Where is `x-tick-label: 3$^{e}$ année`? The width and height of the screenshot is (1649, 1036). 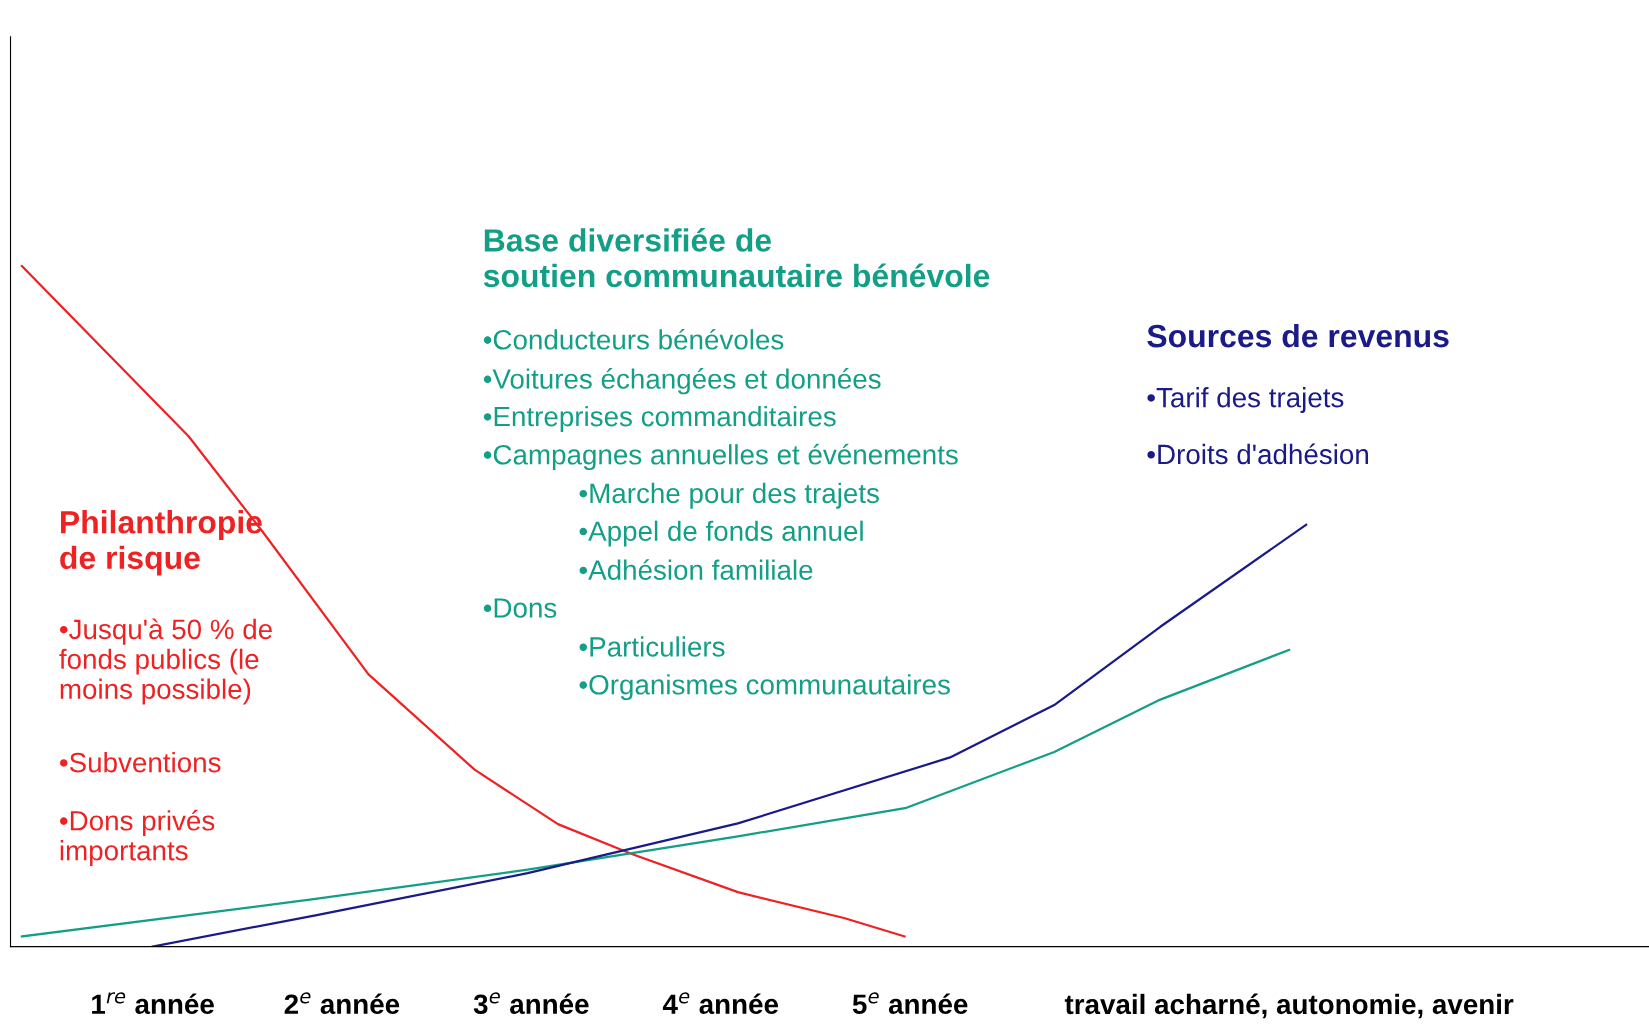 x-tick-label: 3$^{e}$ année is located at coordinates (531, 1003).